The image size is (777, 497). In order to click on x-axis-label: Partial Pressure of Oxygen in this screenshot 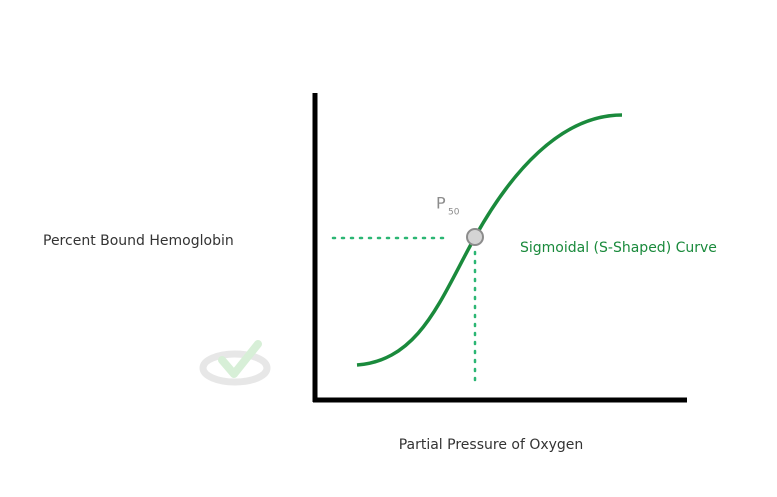, I will do `click(491, 445)`.